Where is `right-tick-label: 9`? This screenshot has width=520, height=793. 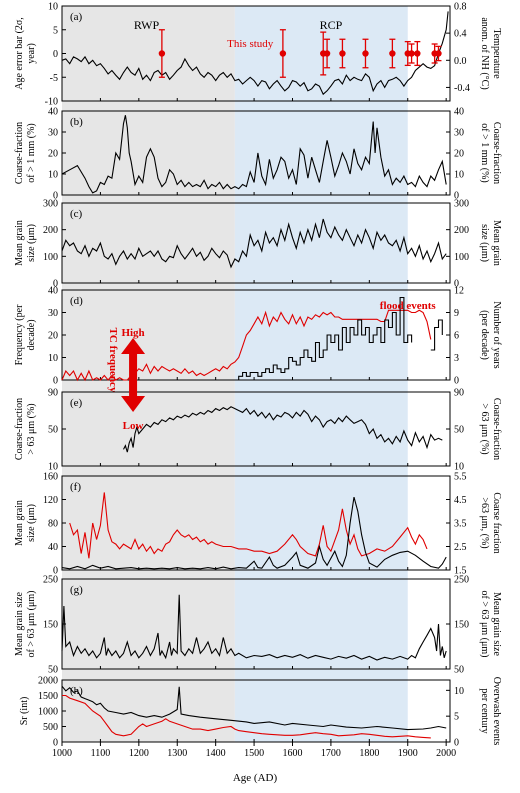 right-tick-label: 9 is located at coordinates (456, 313).